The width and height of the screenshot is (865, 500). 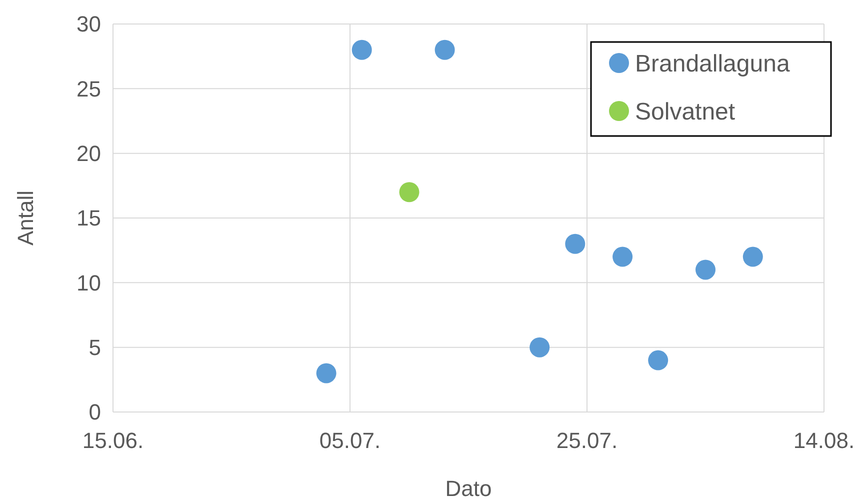 I want to click on x-tick-label: 25.07., so click(x=587, y=440).